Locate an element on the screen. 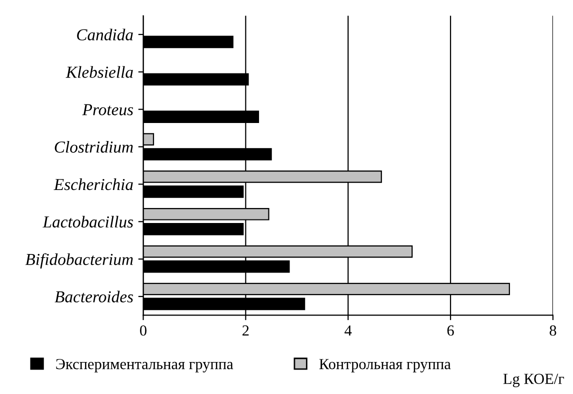 This screenshot has width=573, height=394. y-tick-label: Proteus is located at coordinates (108, 110).